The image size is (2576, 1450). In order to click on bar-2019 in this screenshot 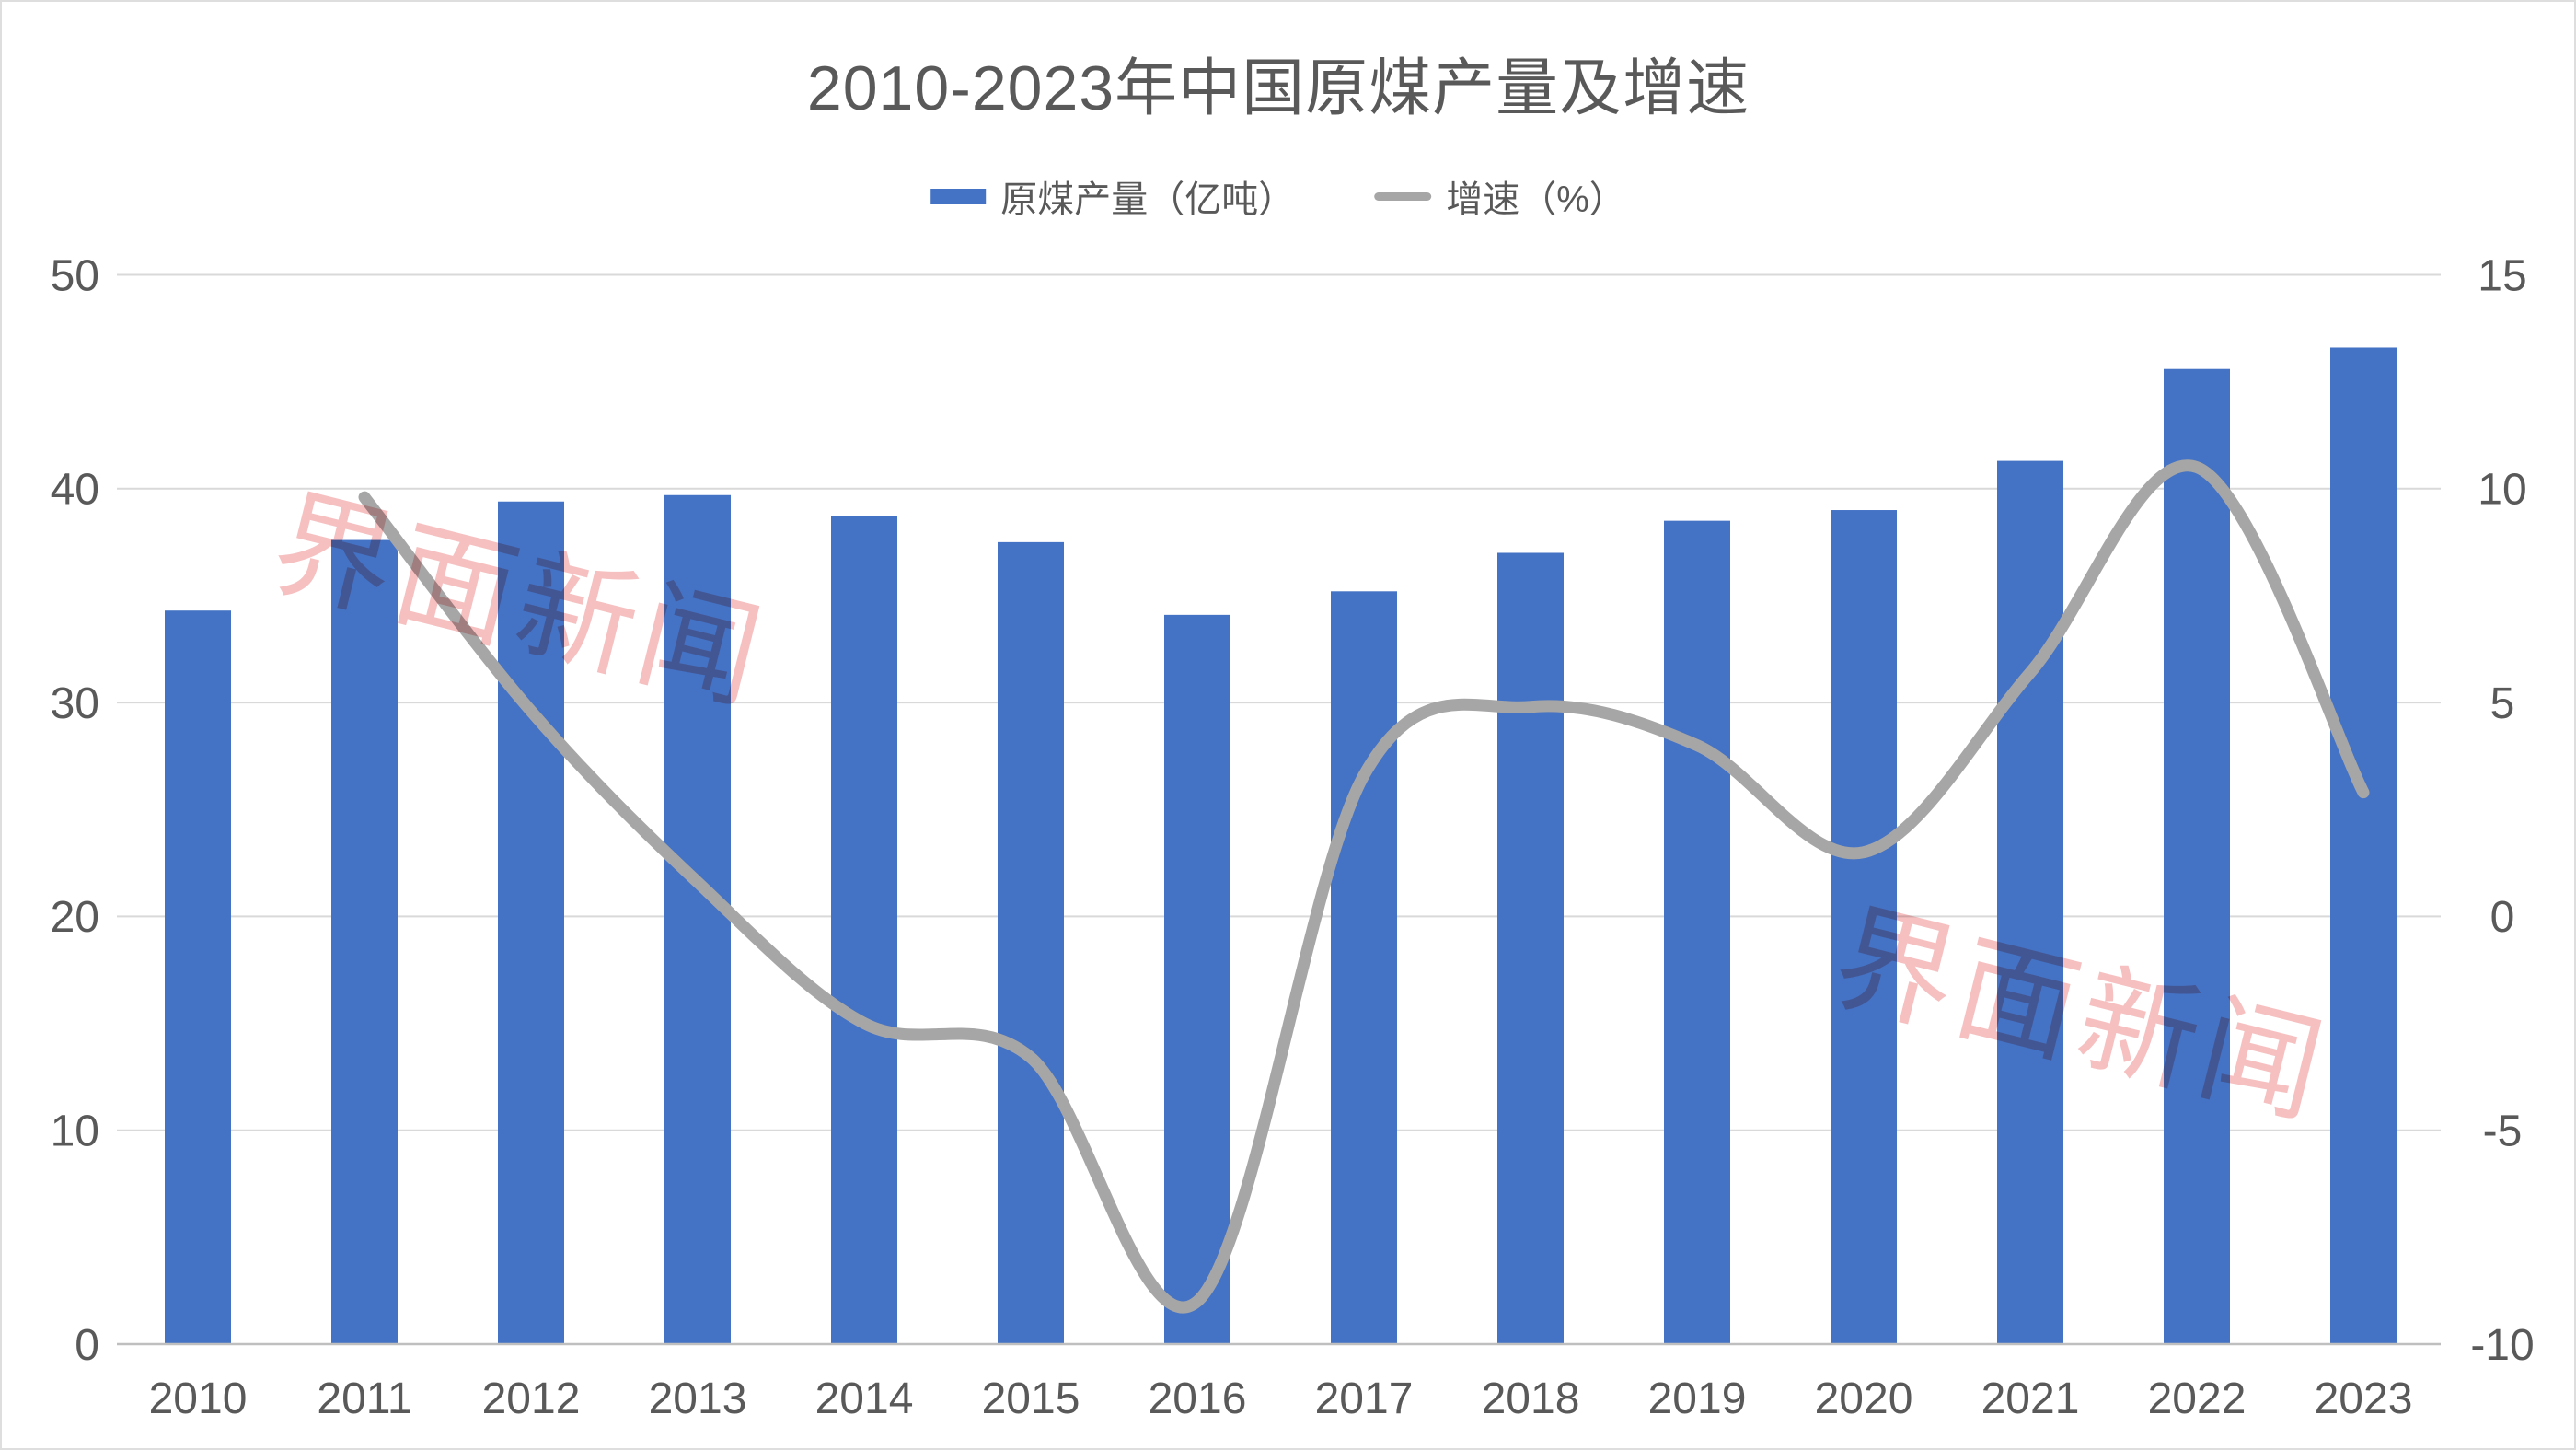, I will do `click(1697, 932)`.